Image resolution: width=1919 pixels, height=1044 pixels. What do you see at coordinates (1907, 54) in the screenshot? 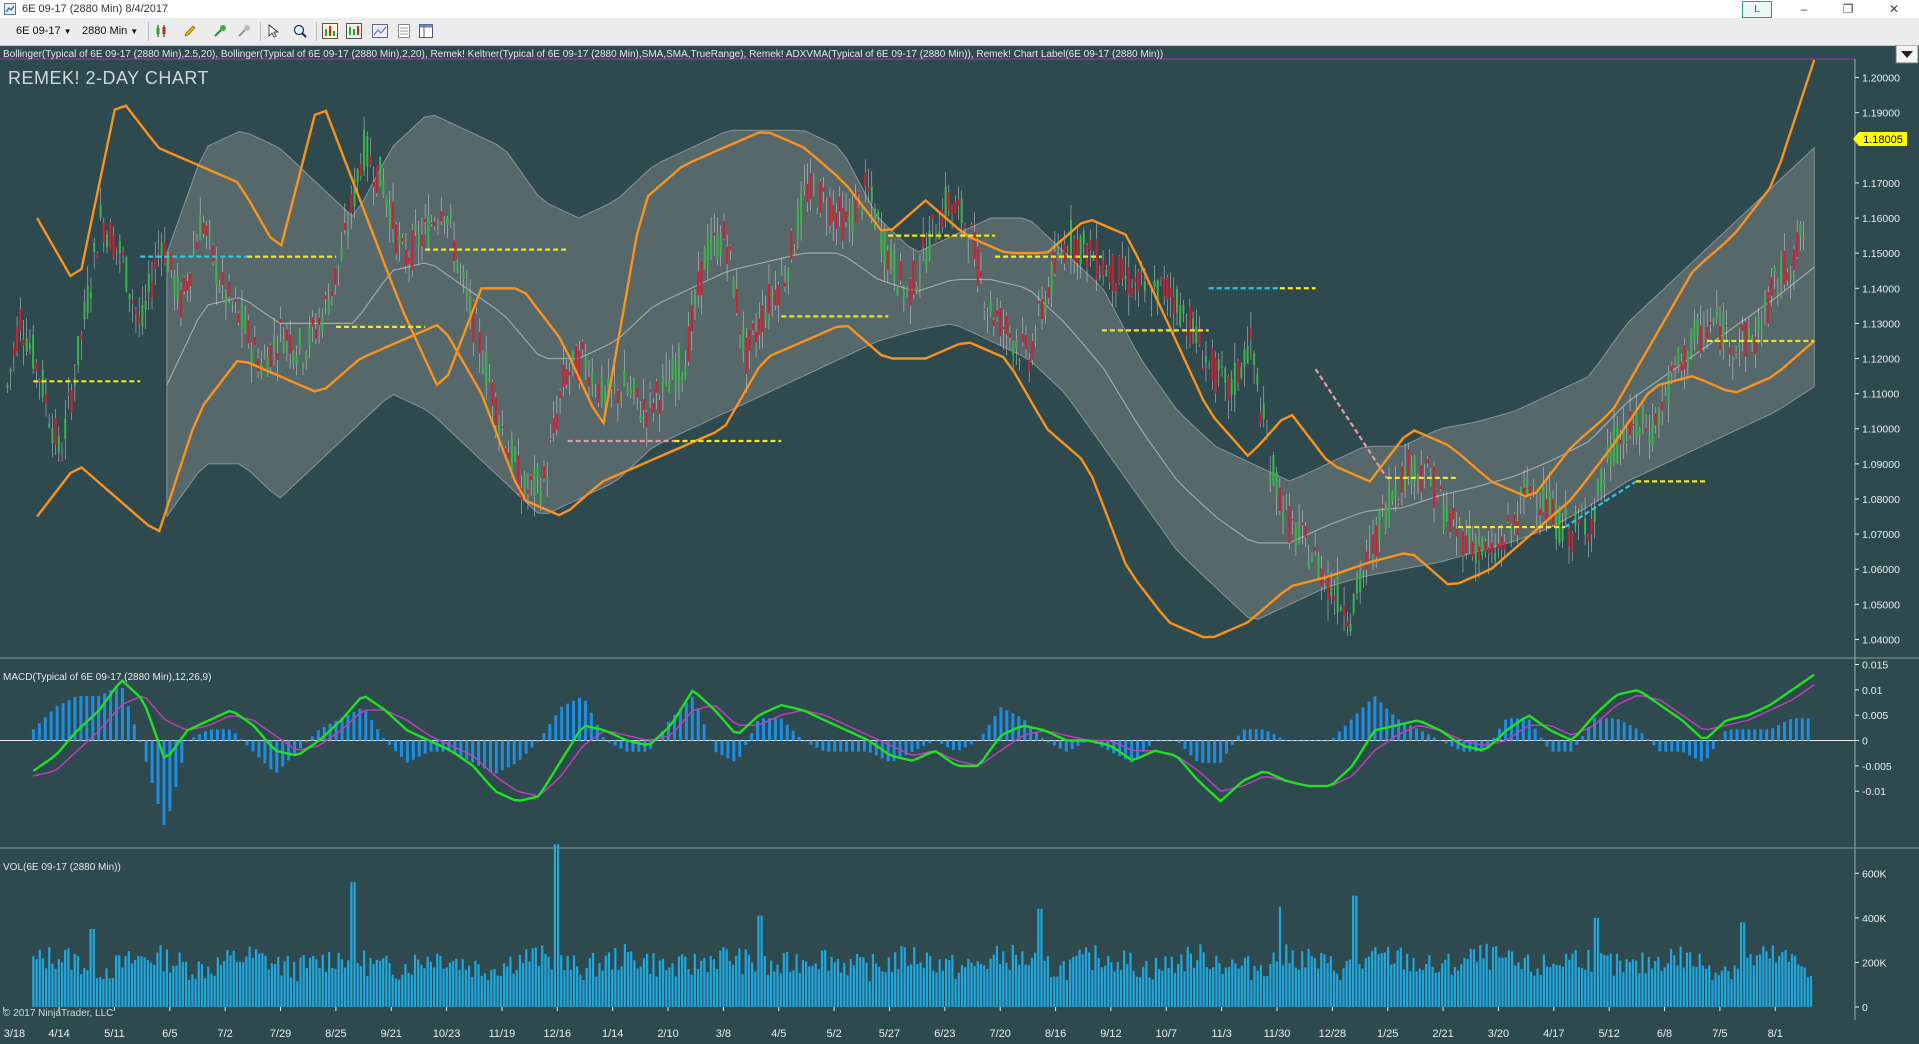
I see `panel-menu-button` at bounding box center [1907, 54].